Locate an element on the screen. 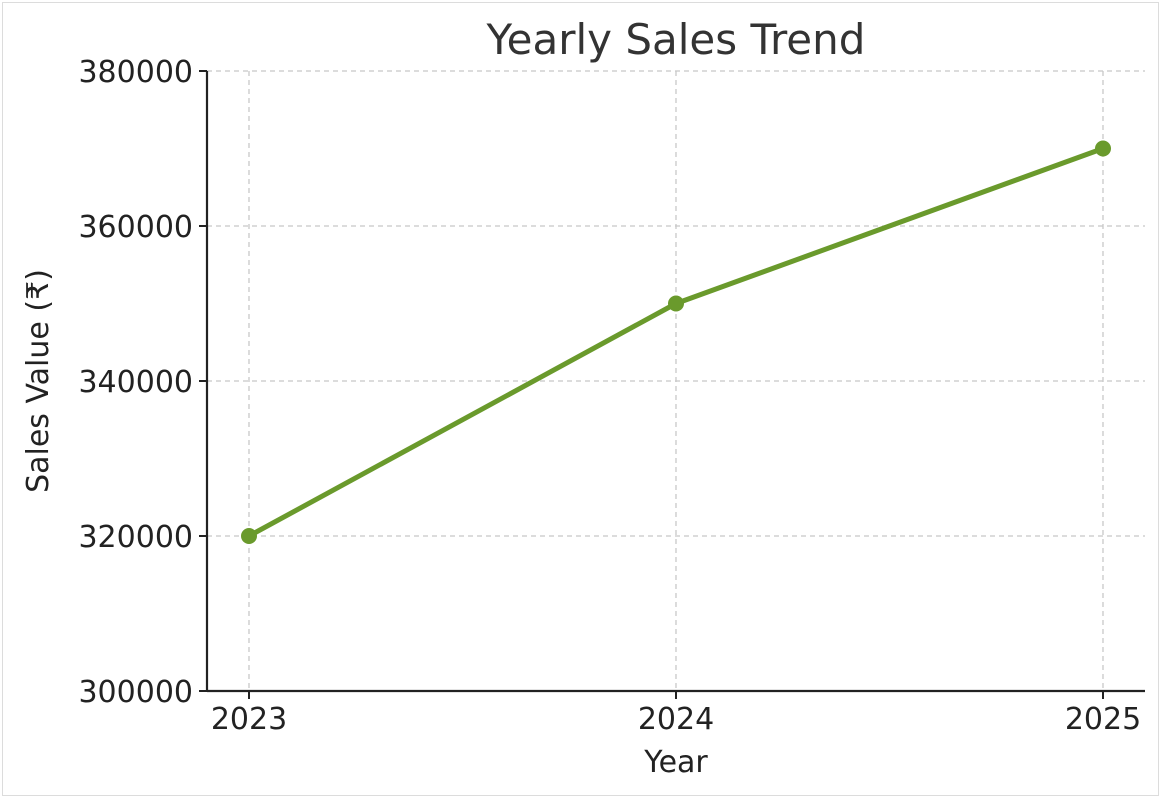  x-axis-ticks: 2023 2024 2025 is located at coordinates (676, 714).